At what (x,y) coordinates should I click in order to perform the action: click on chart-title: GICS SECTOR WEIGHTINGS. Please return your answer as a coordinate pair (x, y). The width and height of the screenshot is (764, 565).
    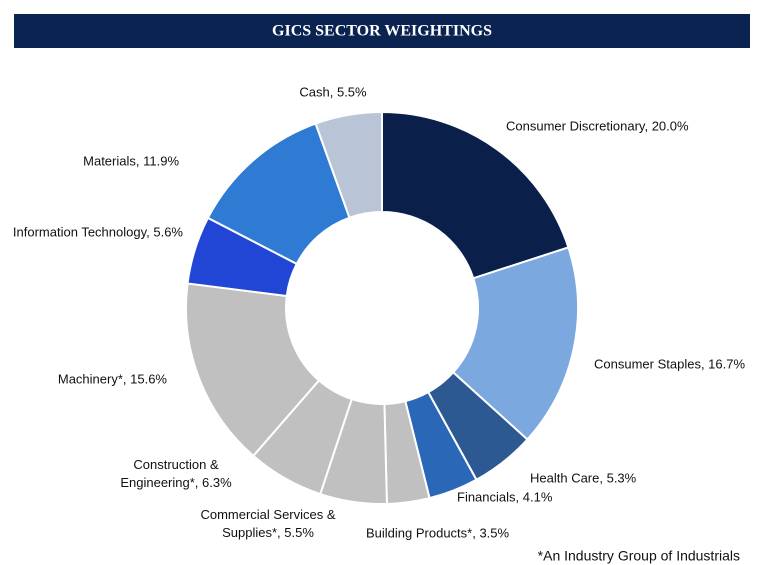
    Looking at the image, I should click on (382, 31).